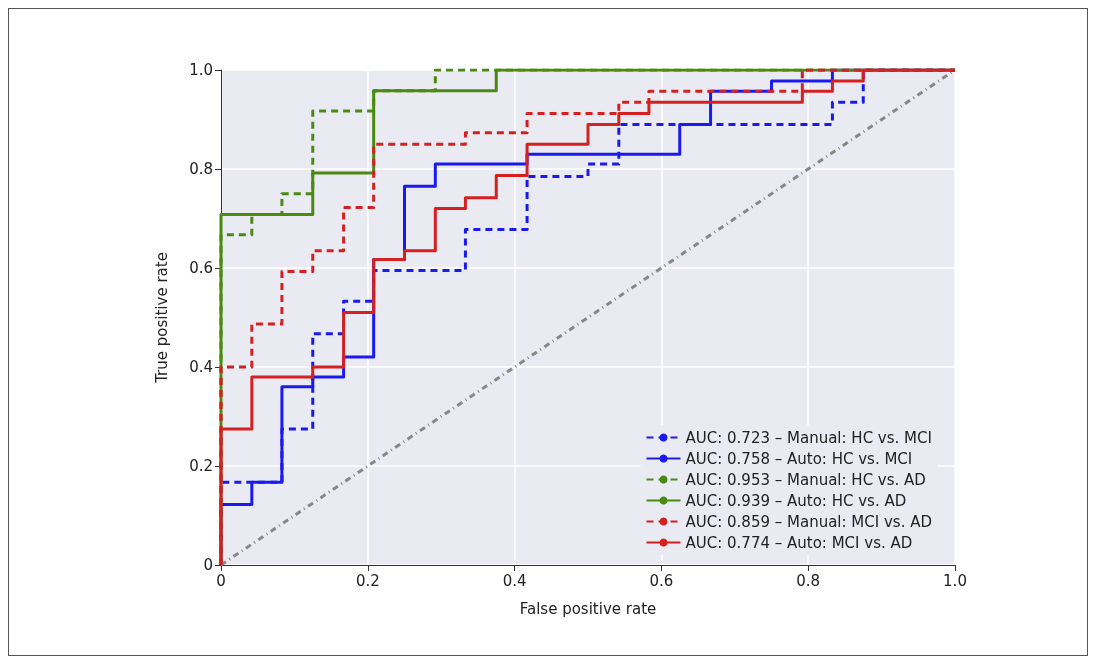 This screenshot has height=664, width=1096. What do you see at coordinates (201, 466) in the screenshot?
I see `y-tick-label: 0.2` at bounding box center [201, 466].